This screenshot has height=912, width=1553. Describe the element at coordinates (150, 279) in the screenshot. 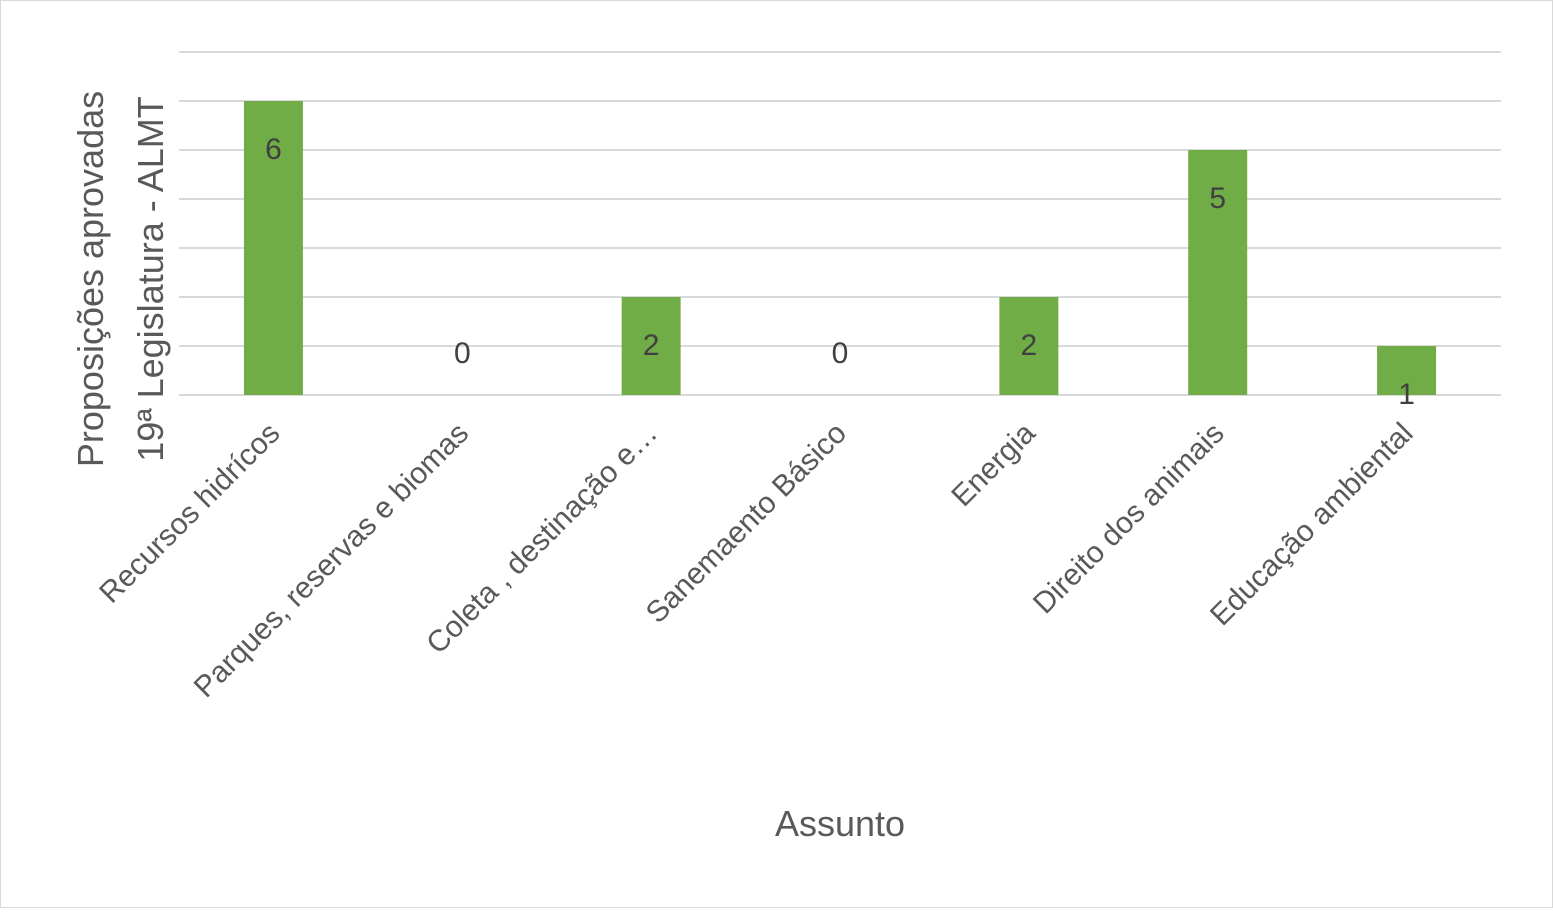

I see `y-axis-title-line-2: 19ª Legislatura - ALMT` at that location.